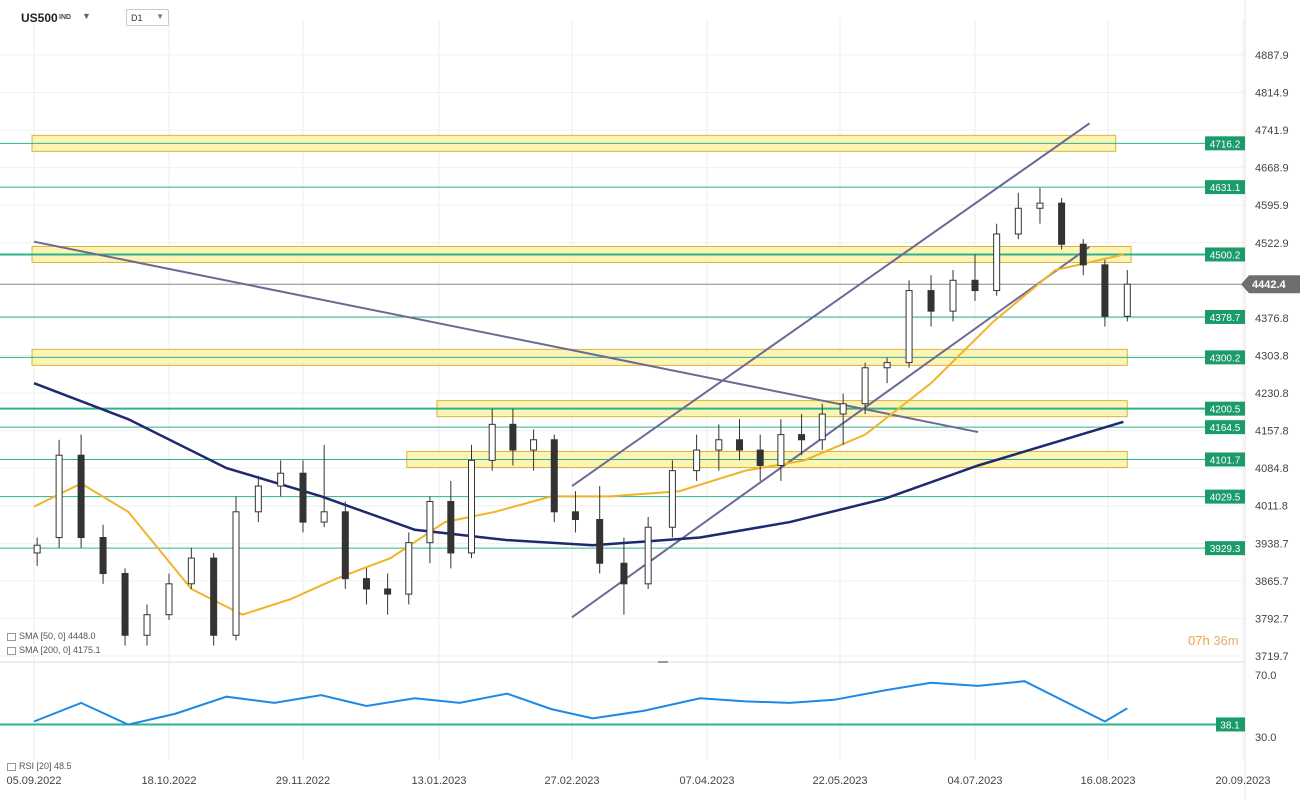  Describe the element at coordinates (1272, 469) in the screenshot. I see `price-tick-label: 4084.8` at that location.